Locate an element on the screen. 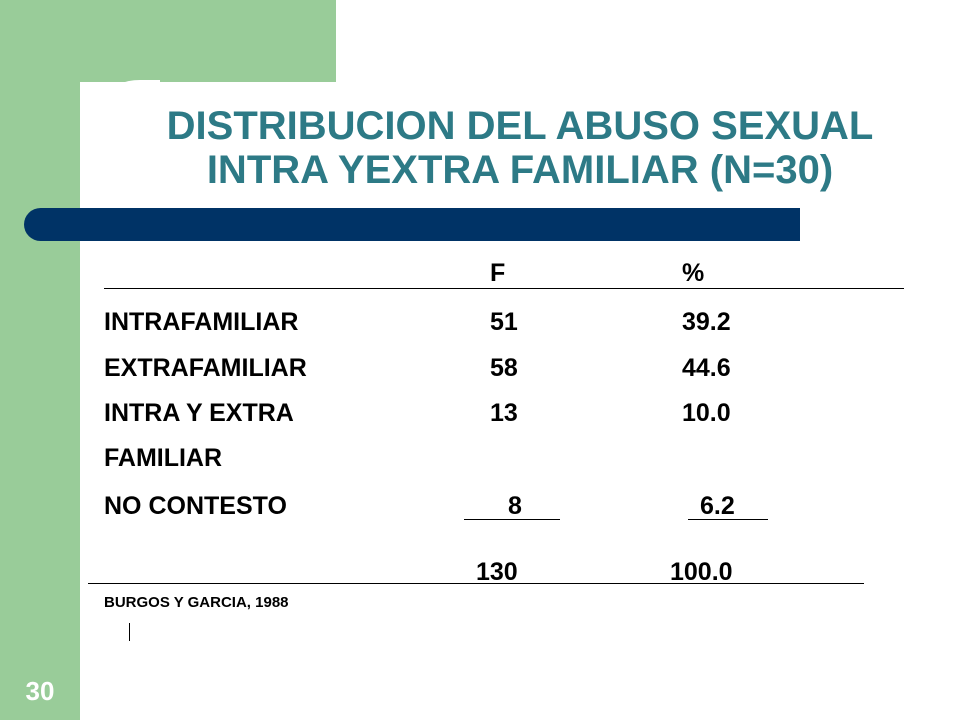 This screenshot has height=720, width=960. row-2-category: EXTRAFAMILIAR is located at coordinates (205, 368).